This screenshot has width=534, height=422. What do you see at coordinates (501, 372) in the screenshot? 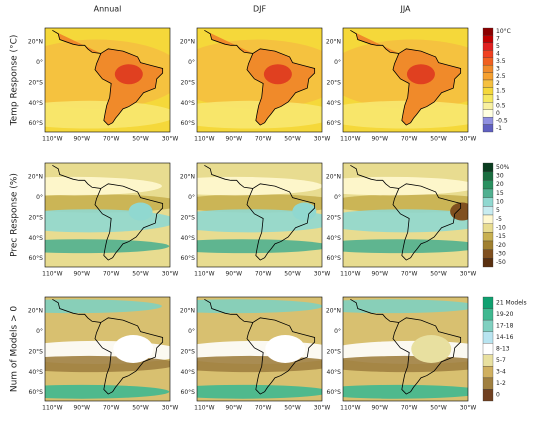
I see `colorbar-label: 3-4` at bounding box center [501, 372].